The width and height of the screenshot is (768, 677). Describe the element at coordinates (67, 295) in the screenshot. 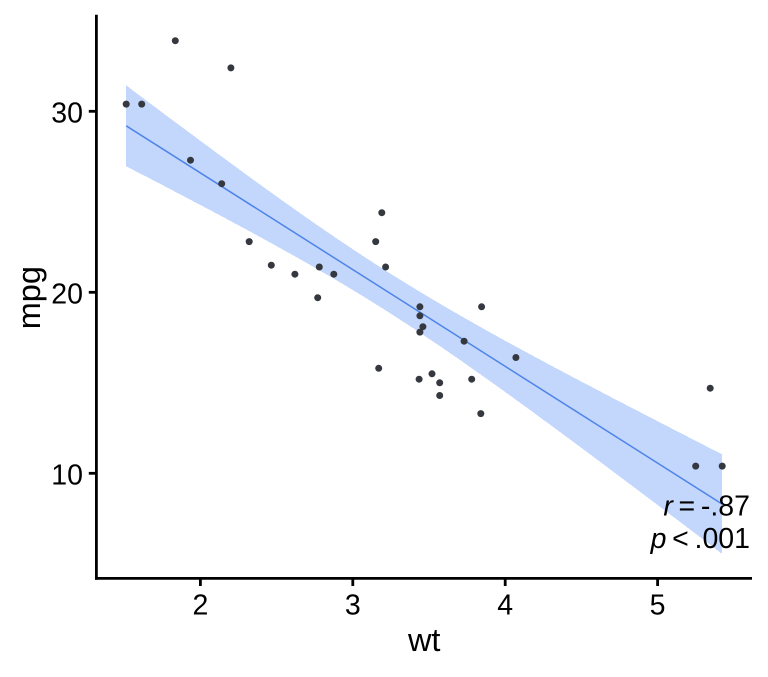

I see `svg-text: 20` at that location.